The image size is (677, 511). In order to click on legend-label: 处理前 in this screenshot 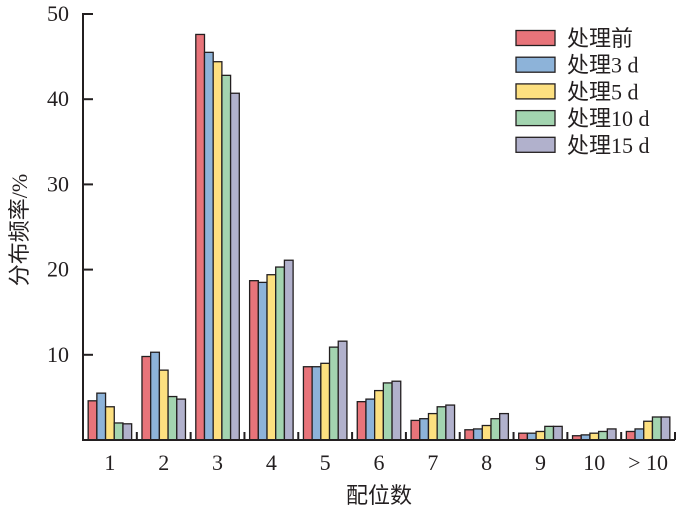, I will do `click(600, 38)`.